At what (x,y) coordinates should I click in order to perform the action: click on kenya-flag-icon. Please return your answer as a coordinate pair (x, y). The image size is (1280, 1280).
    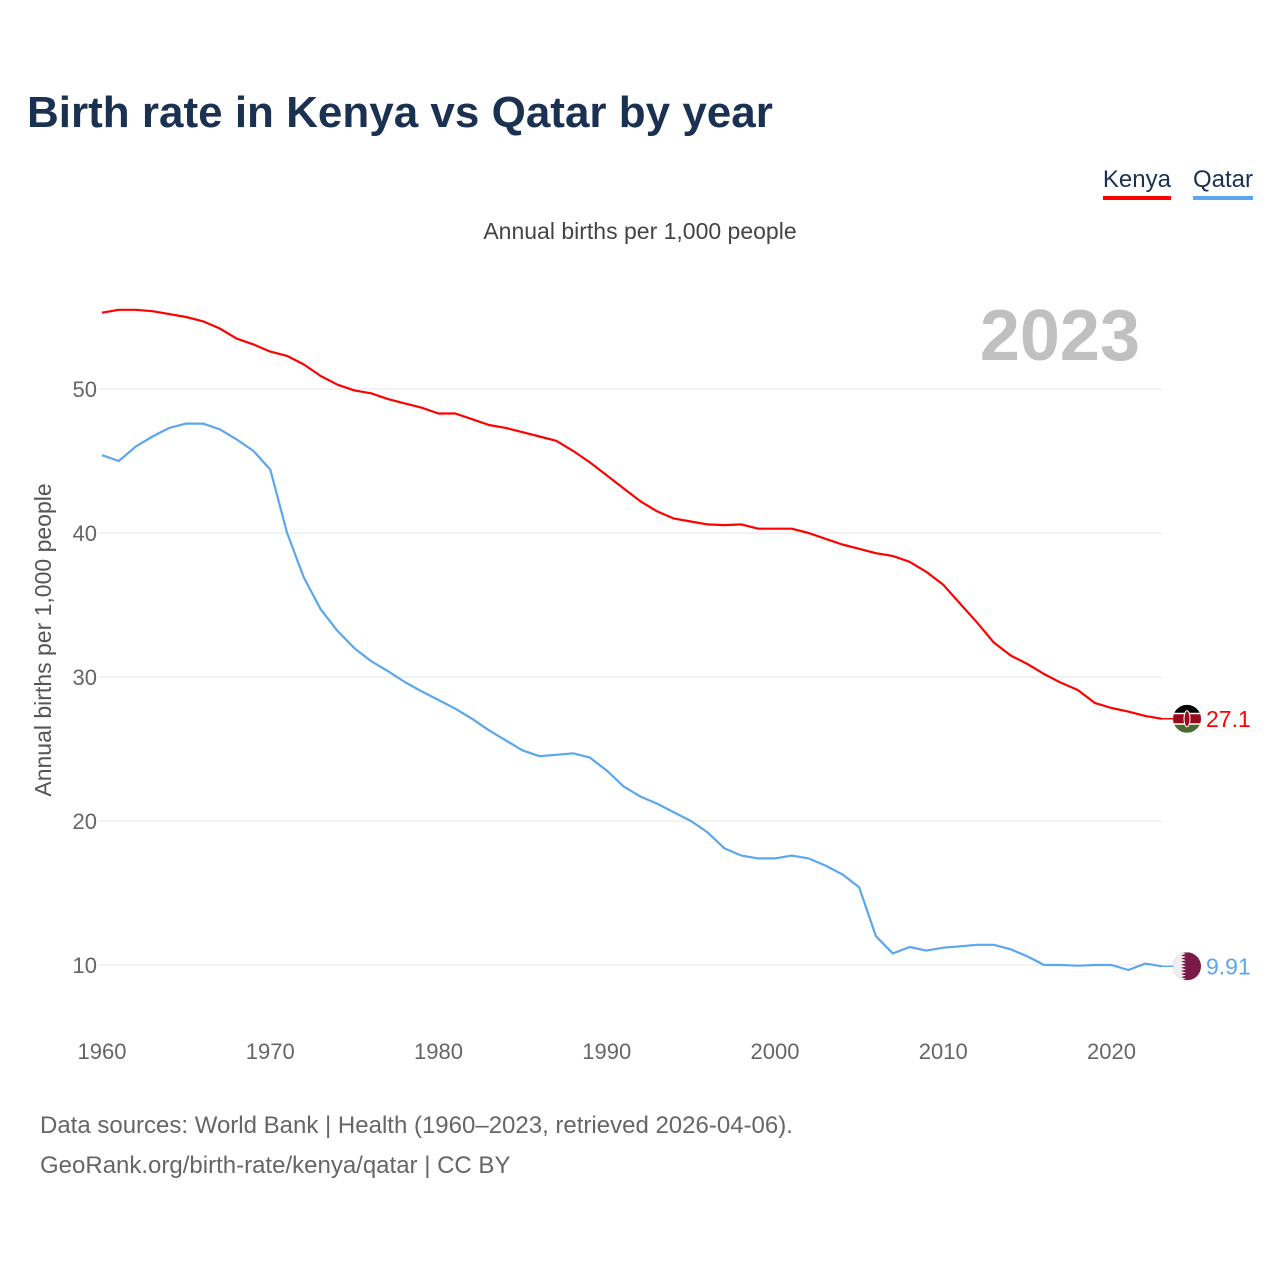
    Looking at the image, I should click on (1187, 718).